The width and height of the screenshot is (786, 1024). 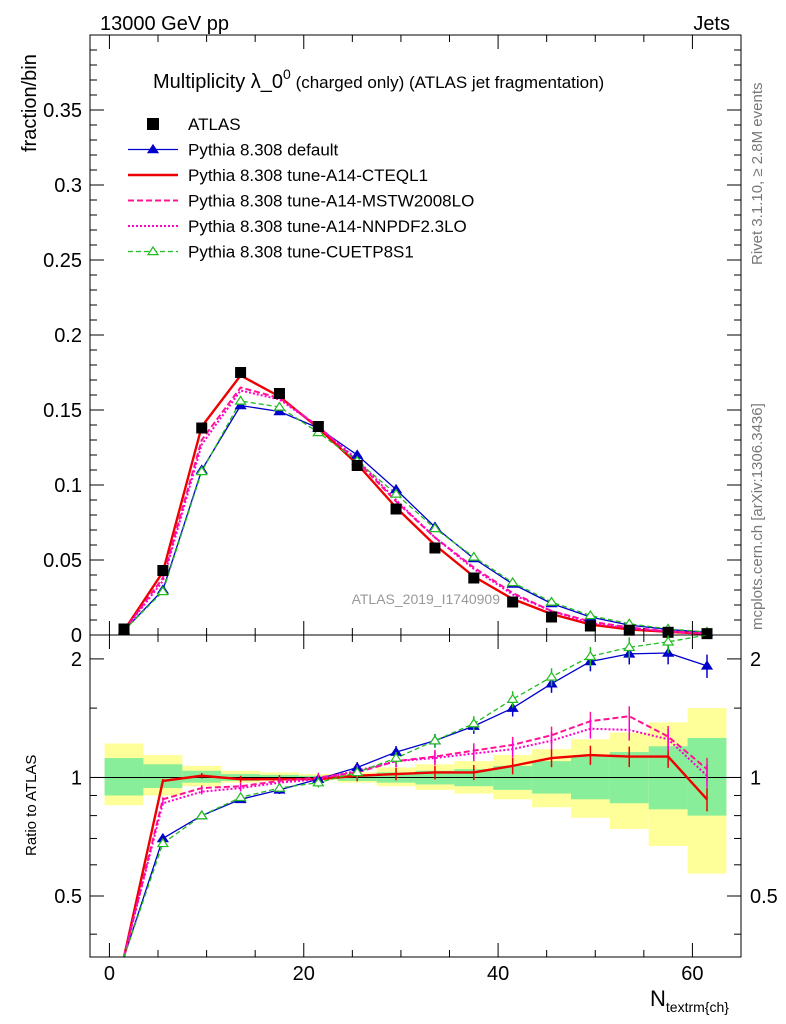 I want to click on x-tick-label: 0, so click(x=109, y=974).